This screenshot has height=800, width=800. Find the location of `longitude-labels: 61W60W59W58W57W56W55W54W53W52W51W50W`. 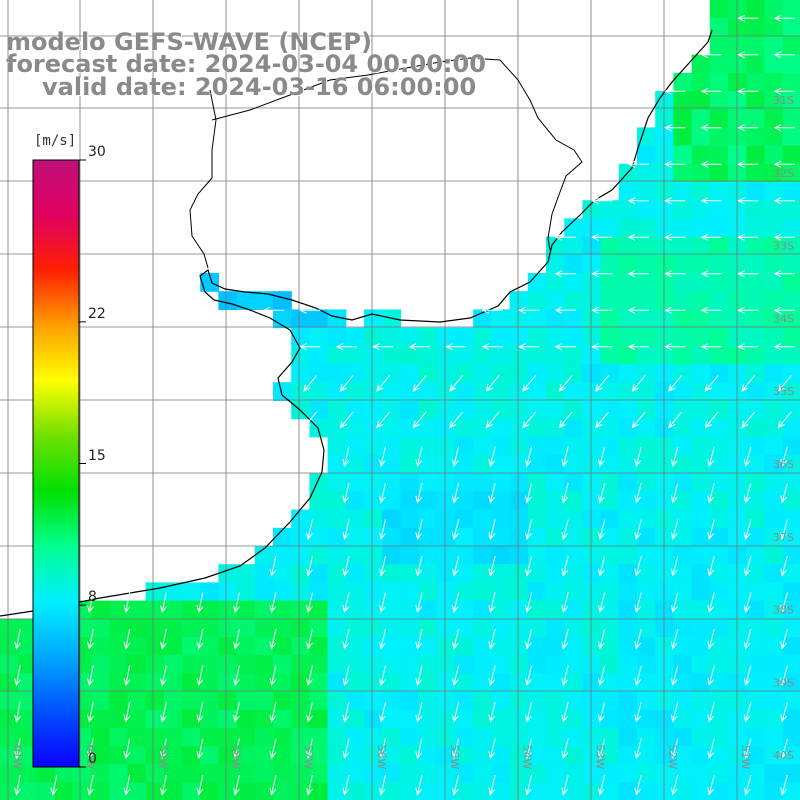

longitude-labels: 61W60W59W58W57W56W55W54W53W52W51W50W is located at coordinates (381, 757).